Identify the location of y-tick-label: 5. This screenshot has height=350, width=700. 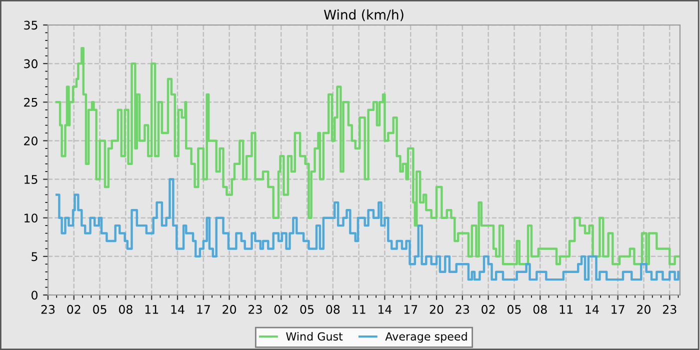
(35, 257).